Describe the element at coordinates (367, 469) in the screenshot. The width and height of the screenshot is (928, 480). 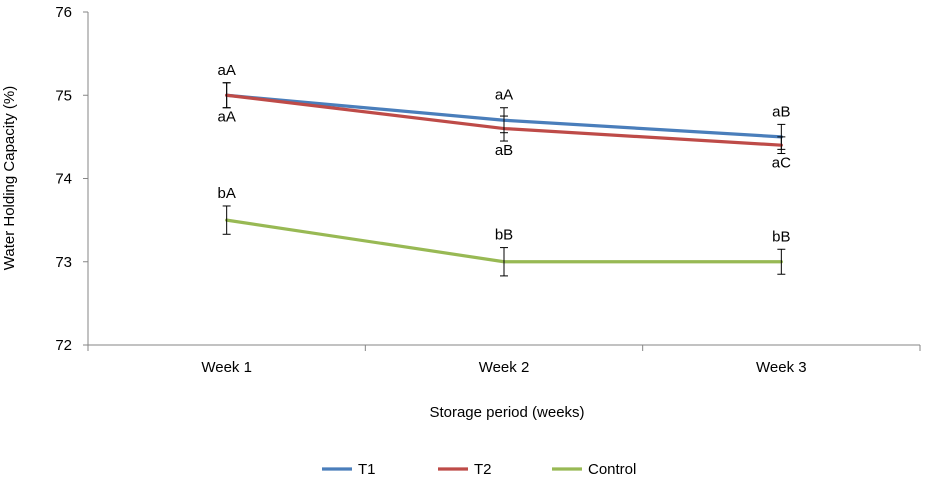
I see `legend-label: T1` at that location.